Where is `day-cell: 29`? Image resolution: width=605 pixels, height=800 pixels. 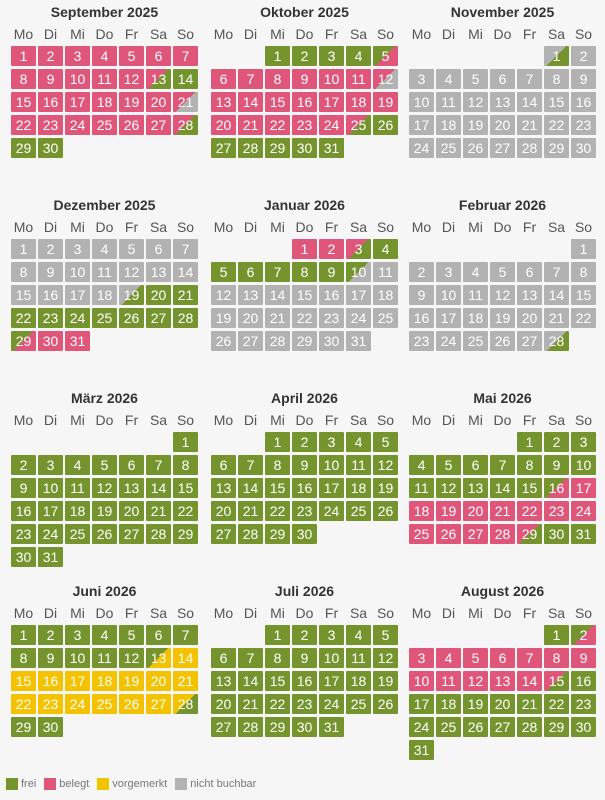 day-cell: 29 is located at coordinates (277, 727).